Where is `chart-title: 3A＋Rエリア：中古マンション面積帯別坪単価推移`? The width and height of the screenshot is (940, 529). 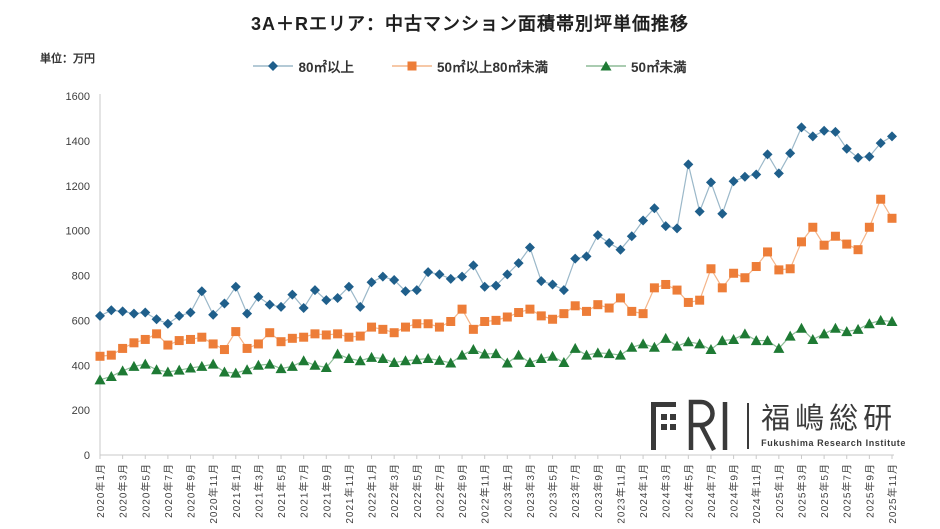
chart-title: 3A＋Rエリア：中古マンション面積帯別坪単価推移 is located at coordinates (469, 24).